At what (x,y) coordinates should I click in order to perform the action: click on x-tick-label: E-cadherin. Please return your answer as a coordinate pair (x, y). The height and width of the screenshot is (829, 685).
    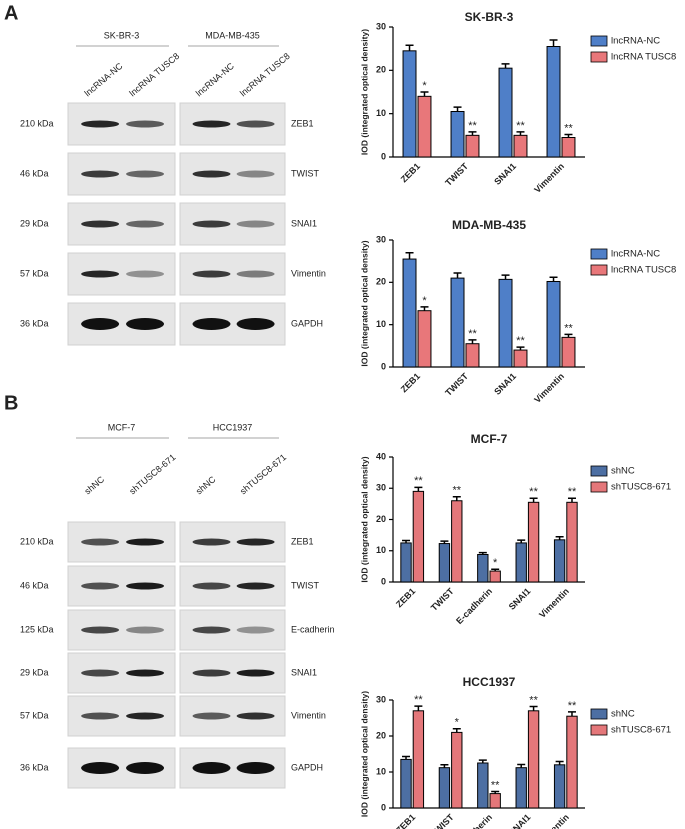
    Looking at the image, I should click on (474, 820).